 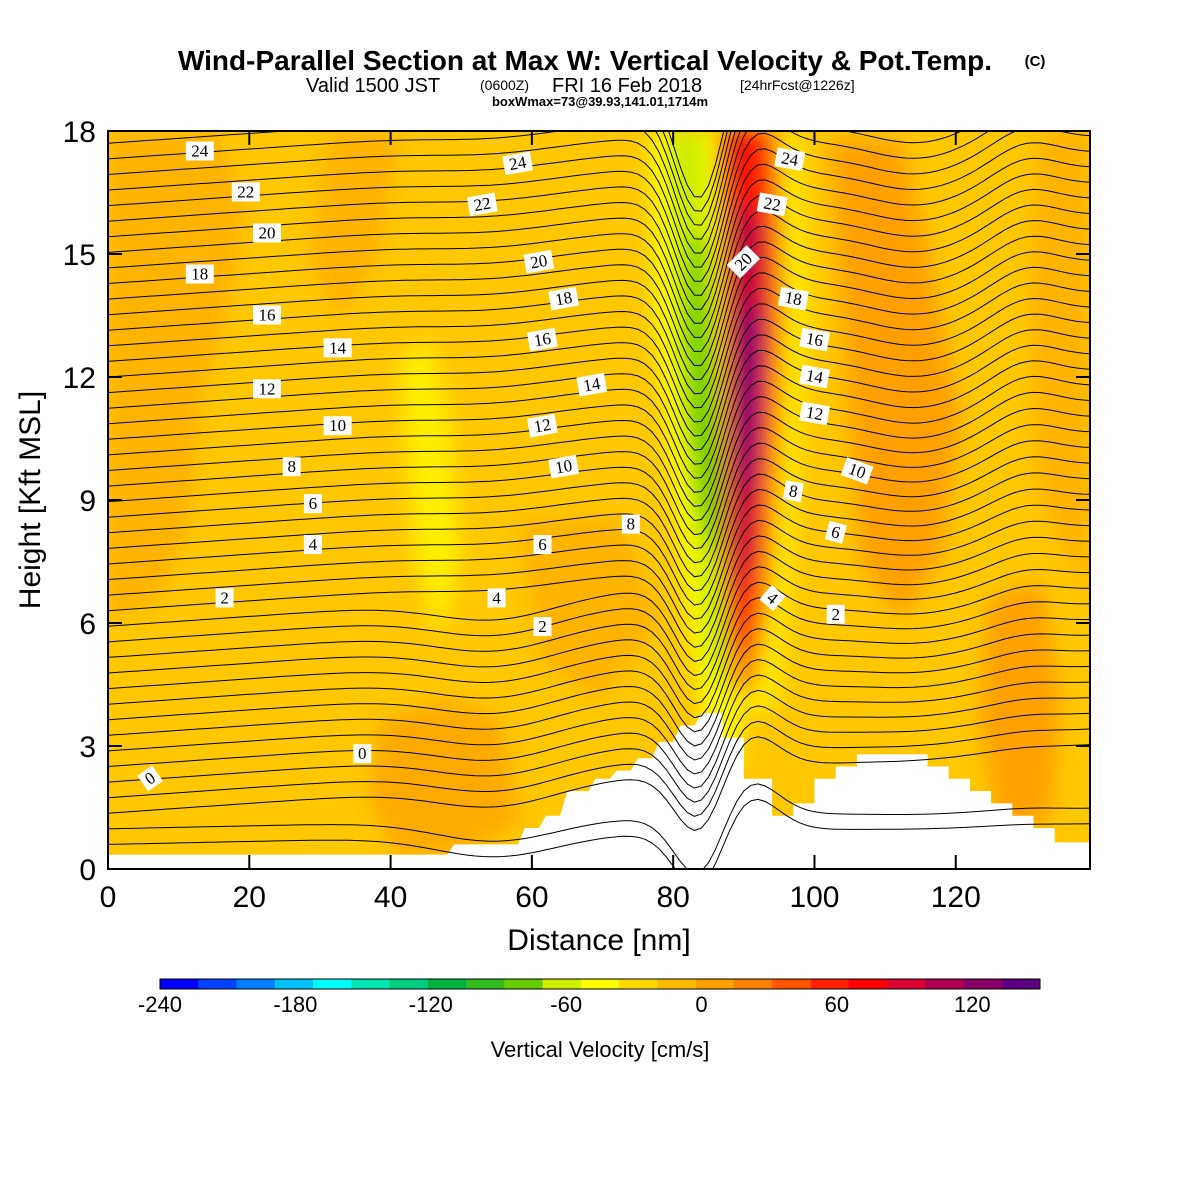 I want to click on label-text: 12, so click(x=815, y=414).